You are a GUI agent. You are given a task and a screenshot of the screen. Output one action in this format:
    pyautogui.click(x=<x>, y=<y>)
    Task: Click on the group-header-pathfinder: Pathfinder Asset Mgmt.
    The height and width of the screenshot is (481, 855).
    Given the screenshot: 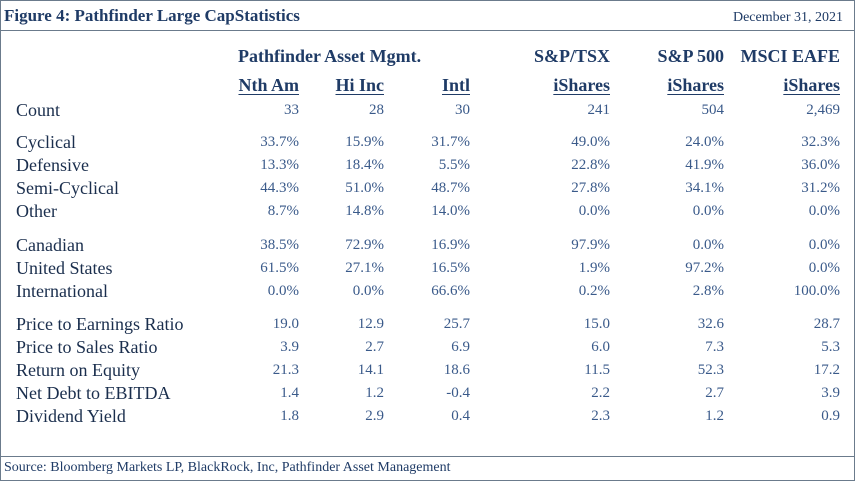 What is the action you would take?
    pyautogui.click(x=330, y=56)
    